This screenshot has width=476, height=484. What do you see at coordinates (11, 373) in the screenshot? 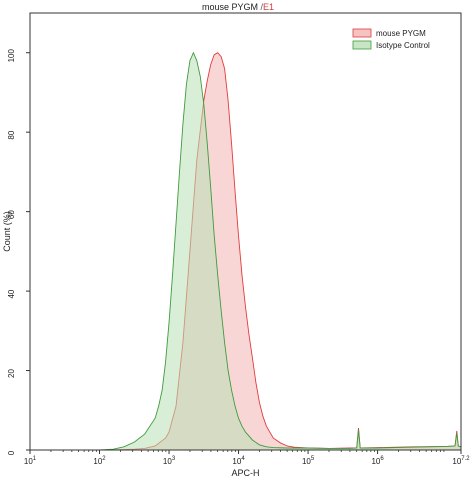
I see `y-tick-label: 20` at bounding box center [11, 373].